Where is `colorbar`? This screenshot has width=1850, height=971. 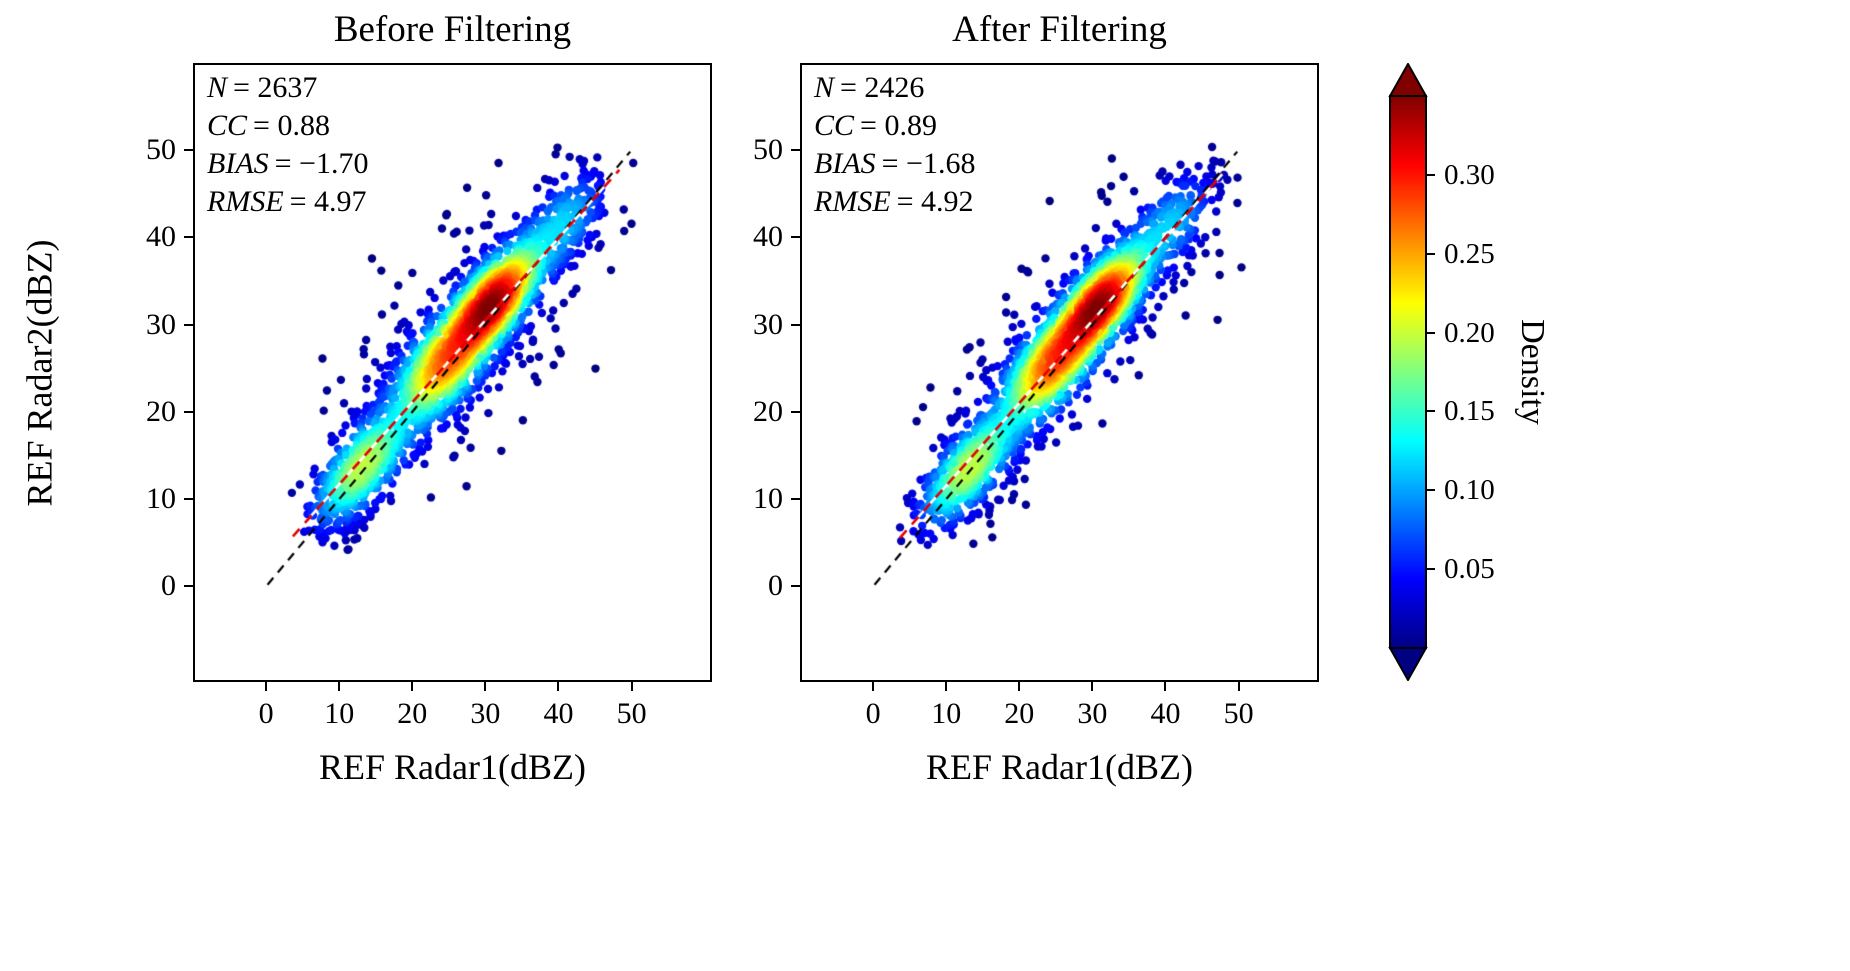 colorbar is located at coordinates (1408, 372).